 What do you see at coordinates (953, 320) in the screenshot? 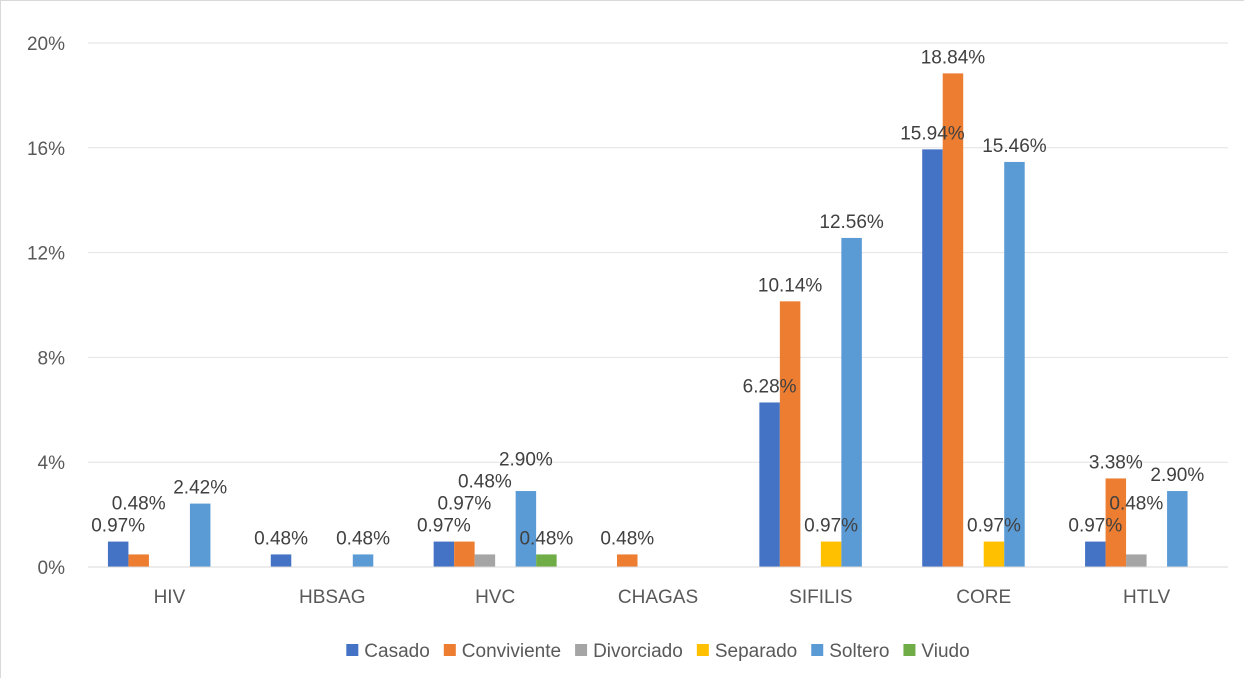
I see `bar-conviviente-core` at bounding box center [953, 320].